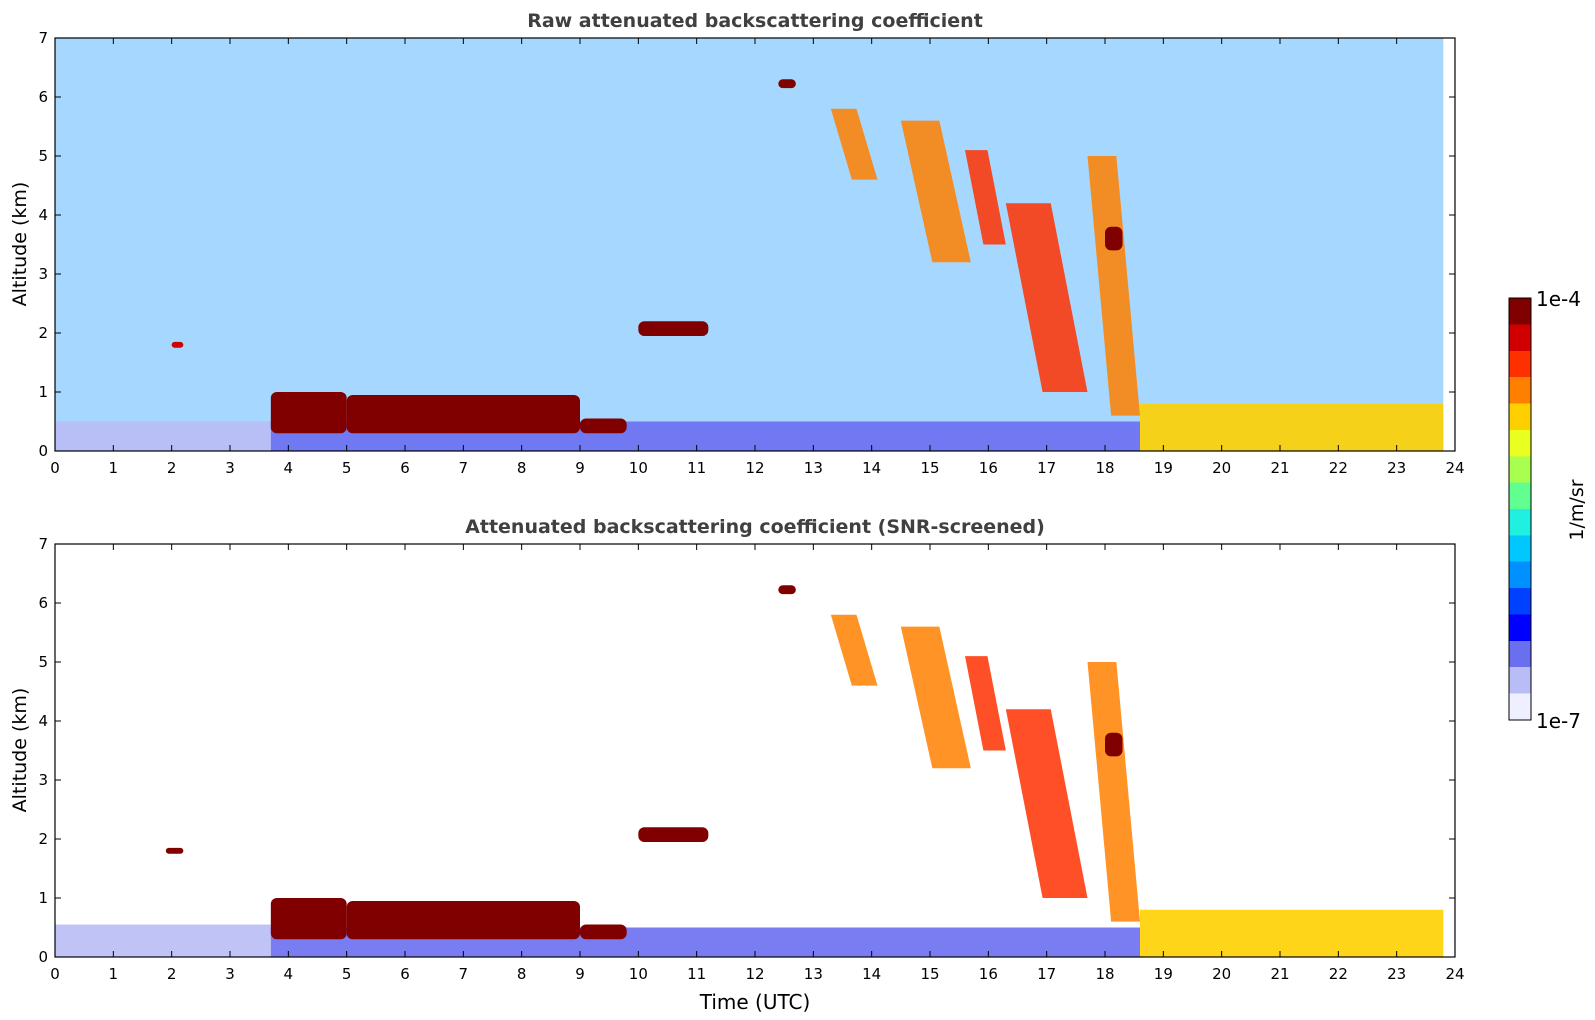 The image size is (1595, 1020). What do you see at coordinates (522, 468) in the screenshot?
I see `x-tick-label: 8` at bounding box center [522, 468].